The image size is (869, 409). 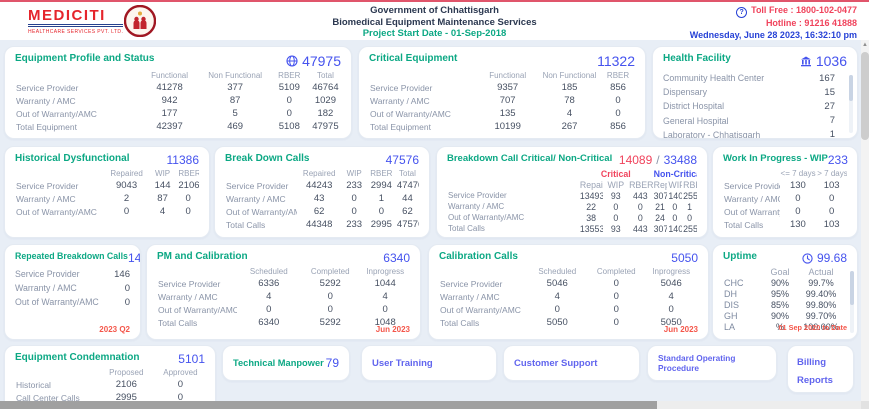 What do you see at coordinates (732, 304) in the screenshot?
I see `row-label: DIS` at bounding box center [732, 304].